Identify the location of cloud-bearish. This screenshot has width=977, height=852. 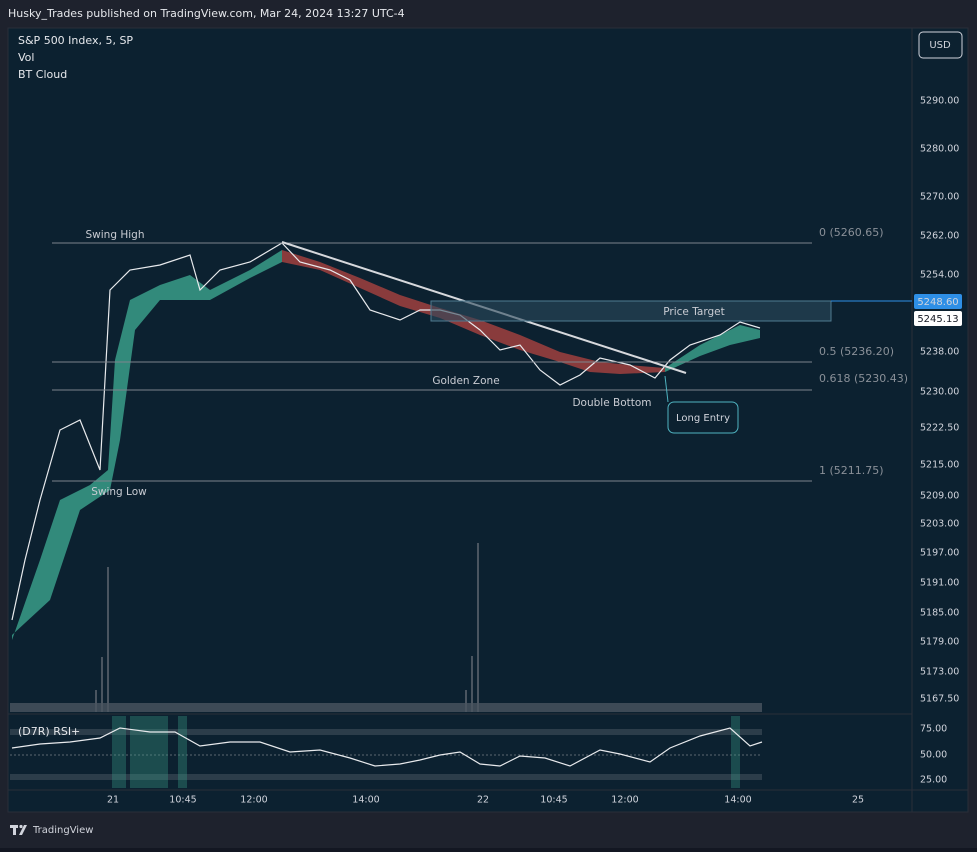
(473, 312).